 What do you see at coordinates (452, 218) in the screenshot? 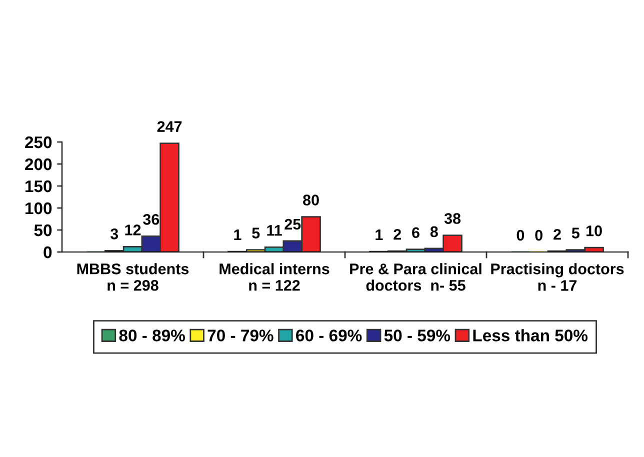
I see `data-label: 38` at bounding box center [452, 218].